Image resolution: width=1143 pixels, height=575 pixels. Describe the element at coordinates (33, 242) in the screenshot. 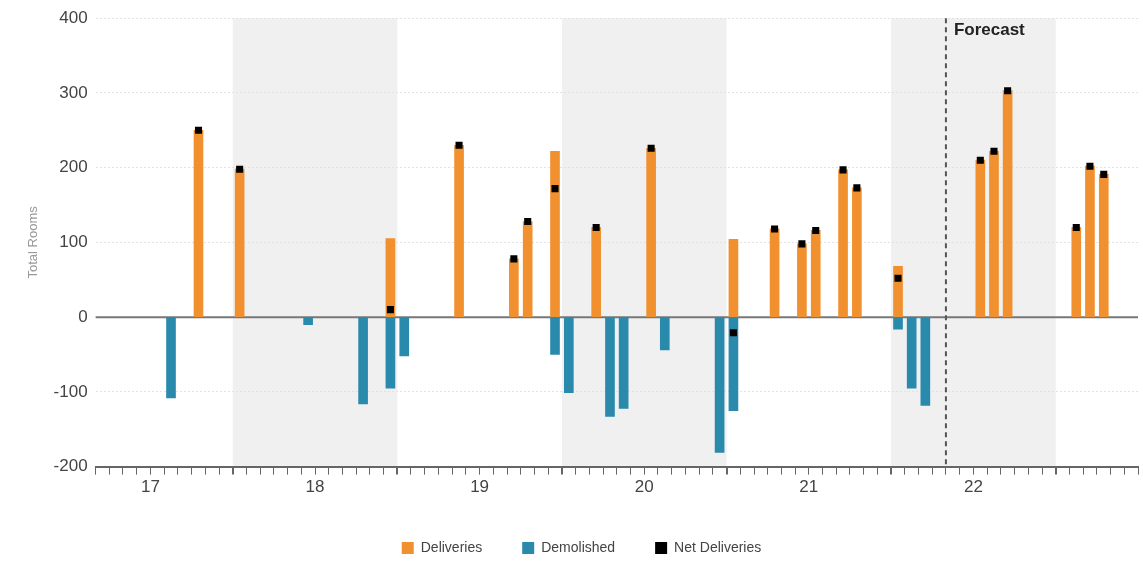

I see `y-axis-title: Total Rooms` at that location.